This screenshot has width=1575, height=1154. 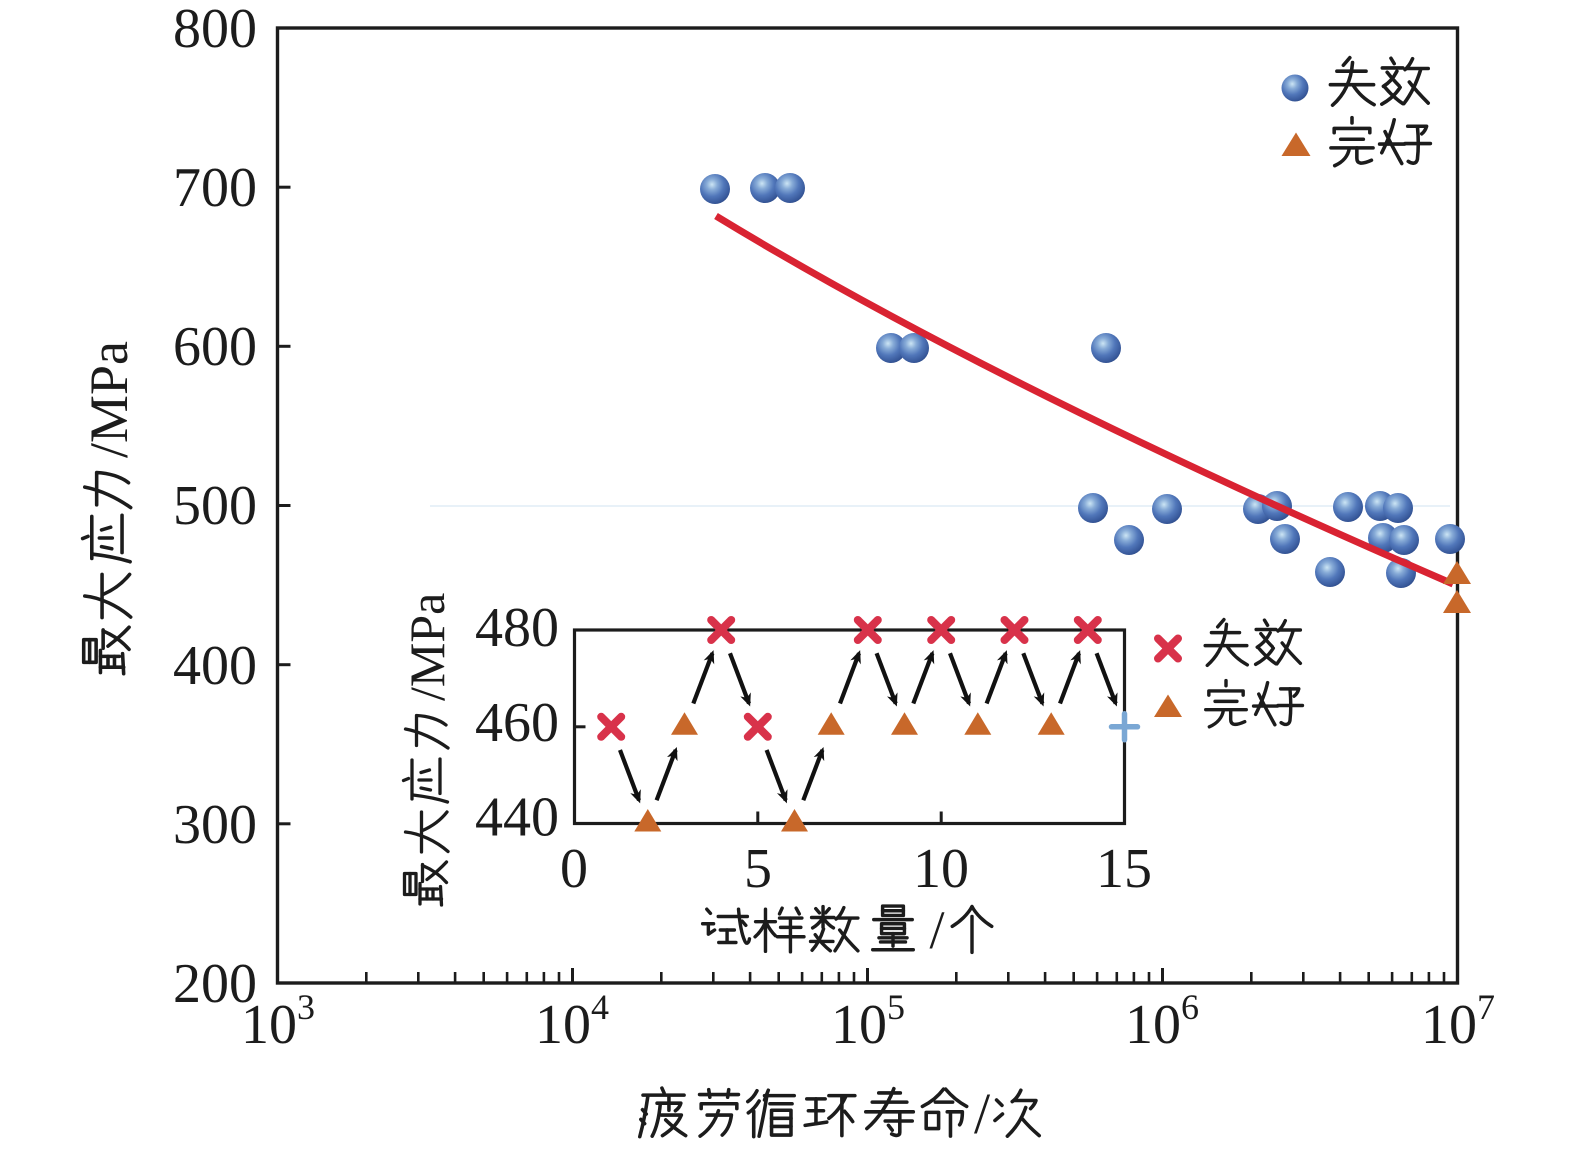 What do you see at coordinates (215, 506) in the screenshot?
I see `svg-text: 500` at bounding box center [215, 506].